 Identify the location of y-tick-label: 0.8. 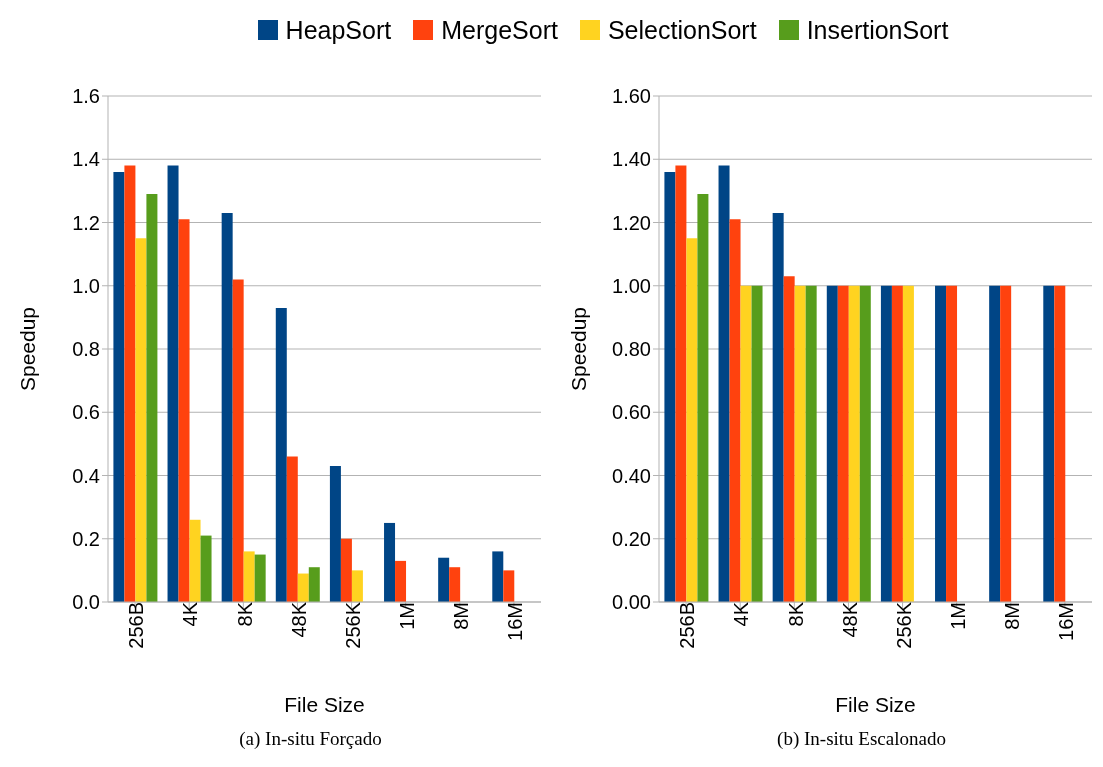
(86, 349).